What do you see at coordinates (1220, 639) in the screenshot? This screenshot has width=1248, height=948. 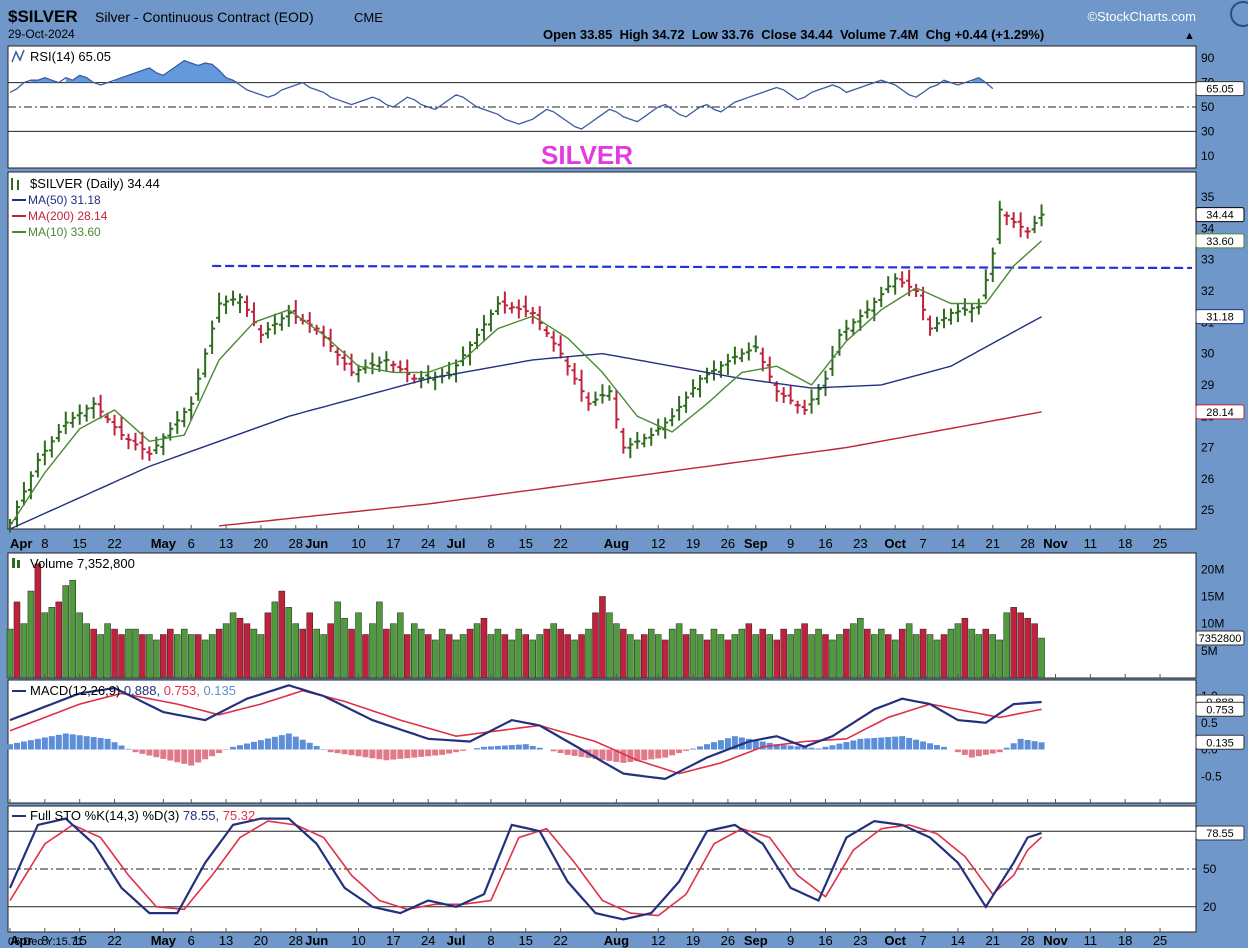 I see `volume-last-value: 7352800` at bounding box center [1220, 639].